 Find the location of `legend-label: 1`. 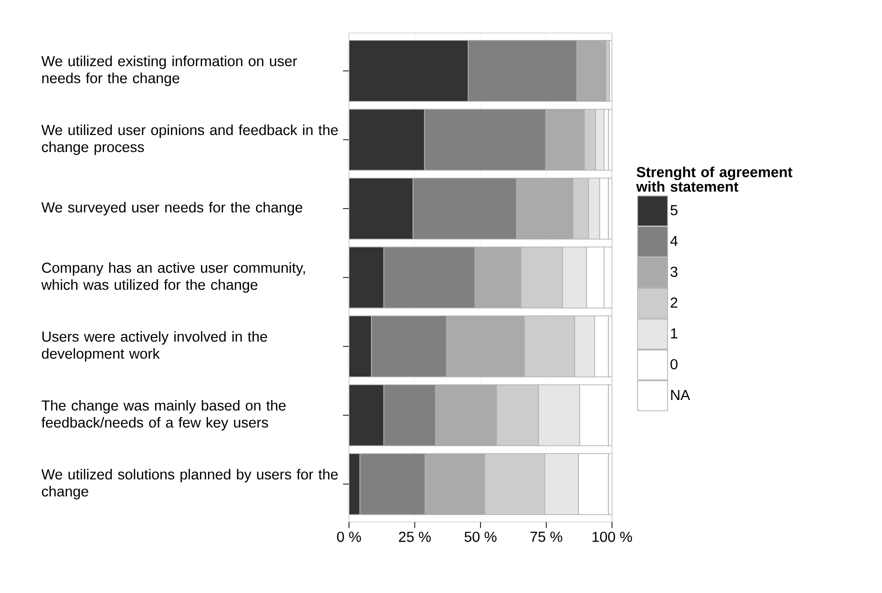

legend-label: 1 is located at coordinates (674, 333).